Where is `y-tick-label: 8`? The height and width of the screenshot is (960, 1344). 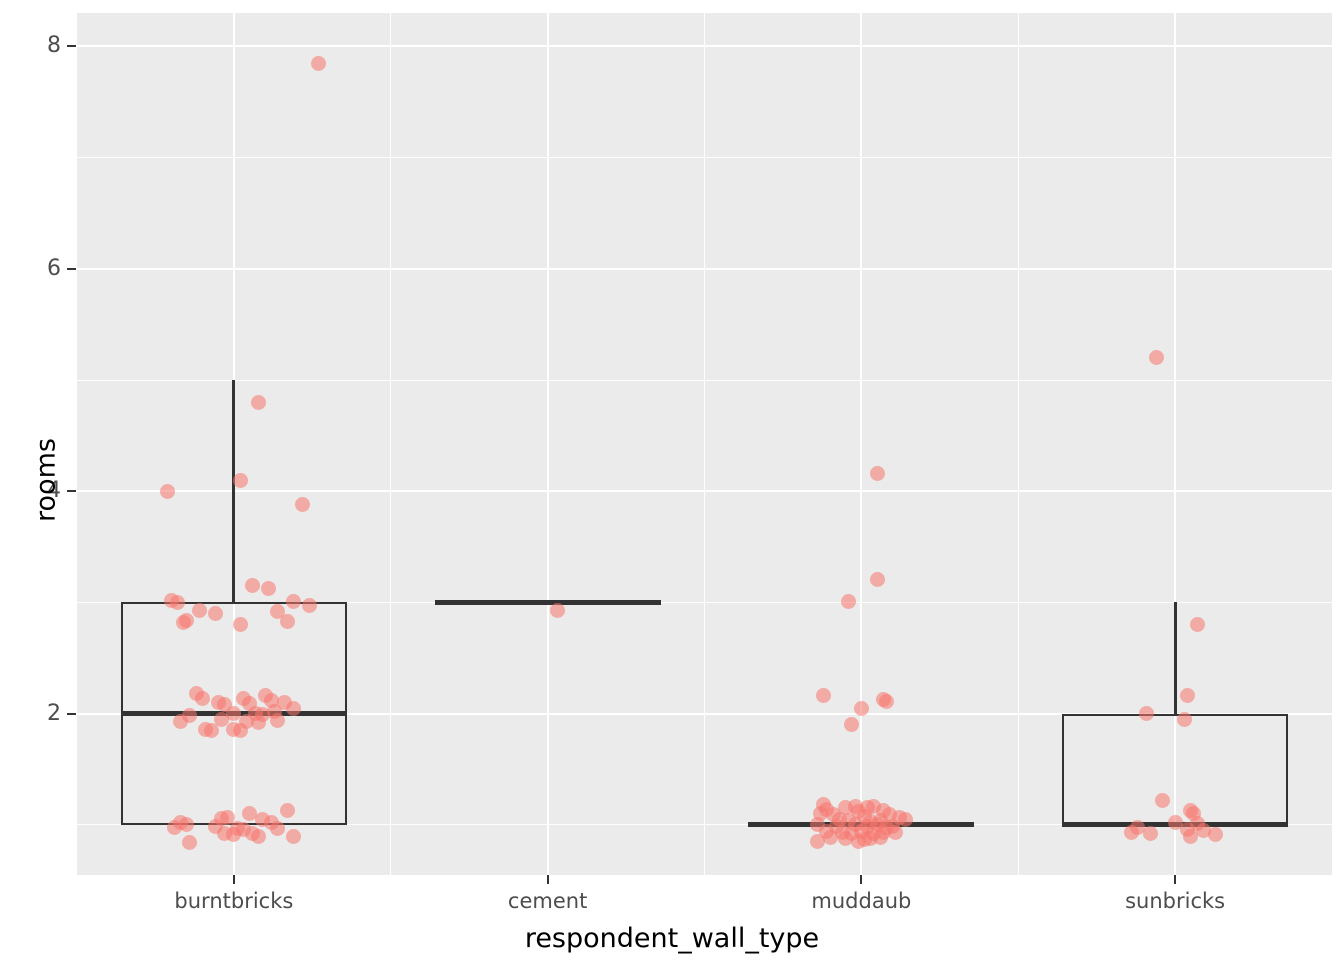 y-tick-label: 8 is located at coordinates (54, 46).